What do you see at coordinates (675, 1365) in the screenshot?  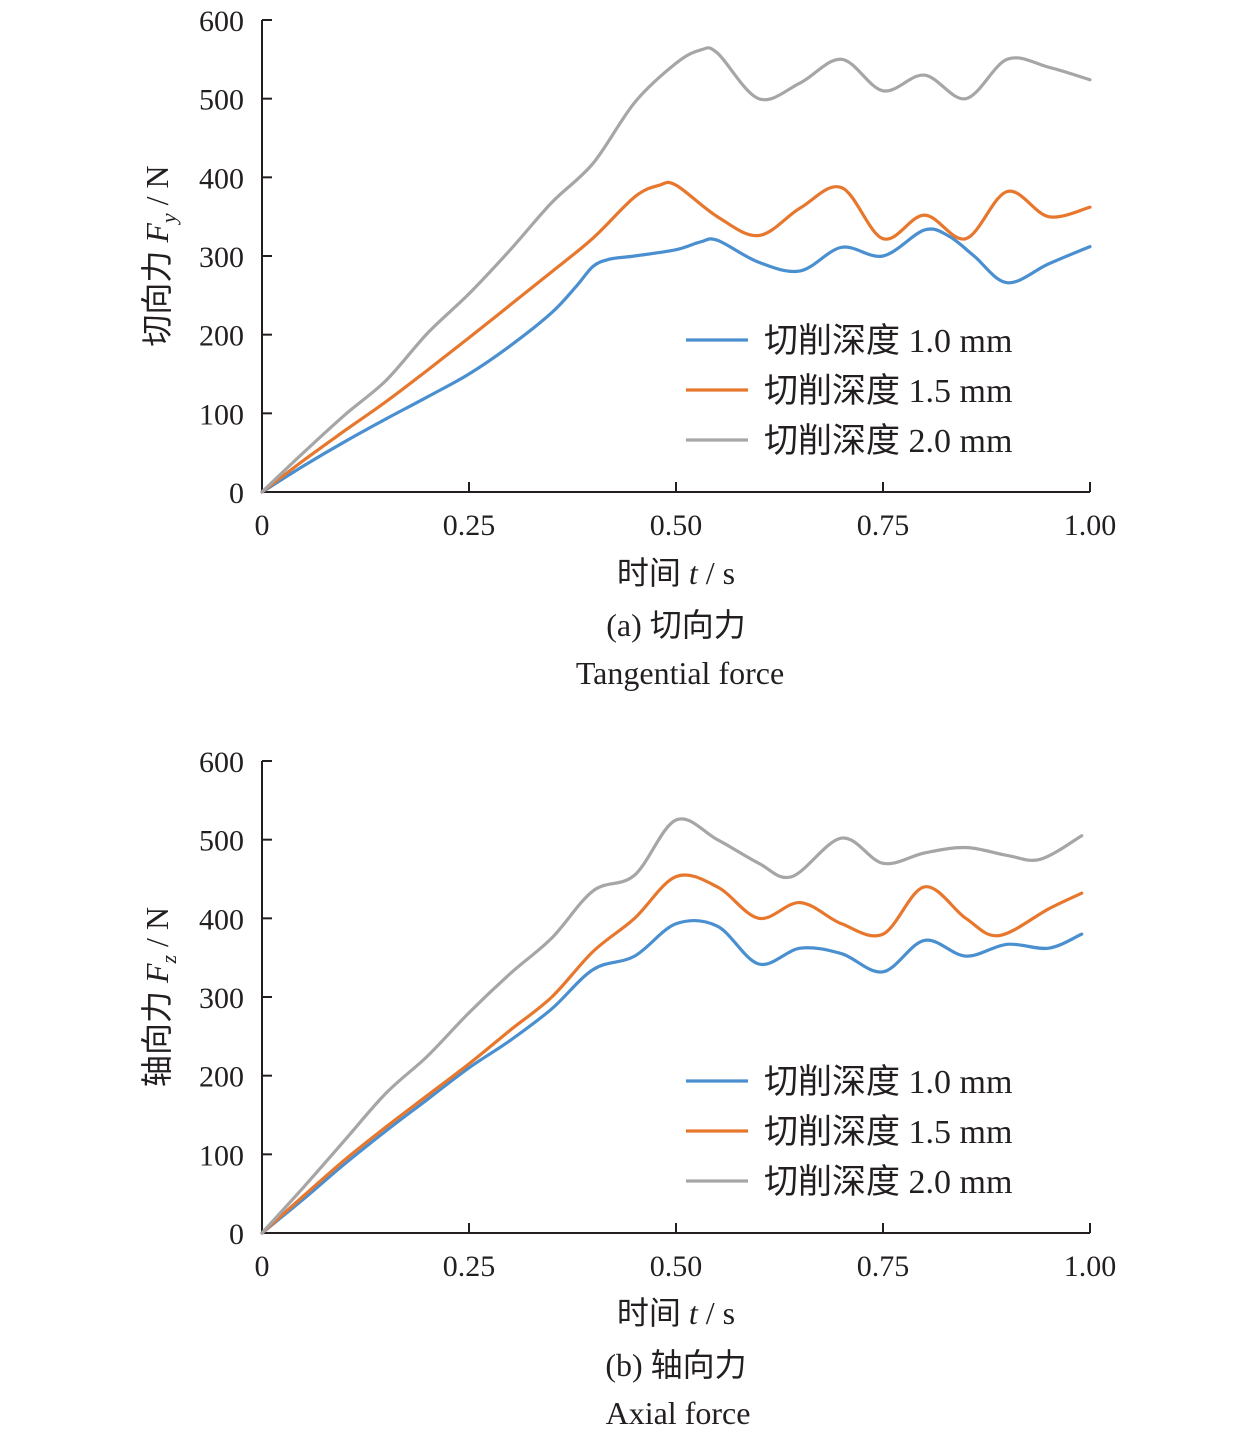 I see `caption-zh: (b) 轴向力` at bounding box center [675, 1365].